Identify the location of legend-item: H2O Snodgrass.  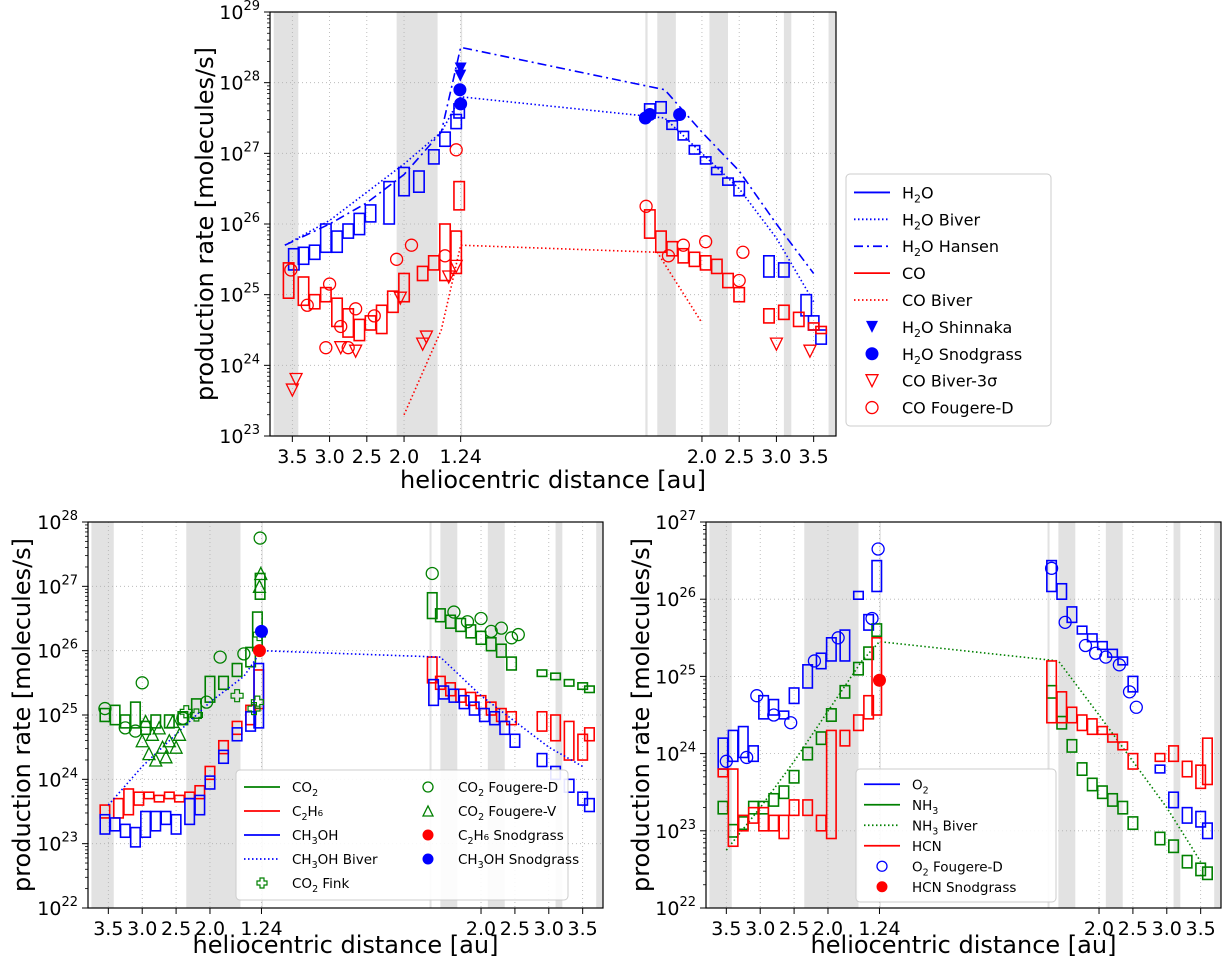
(943, 356).